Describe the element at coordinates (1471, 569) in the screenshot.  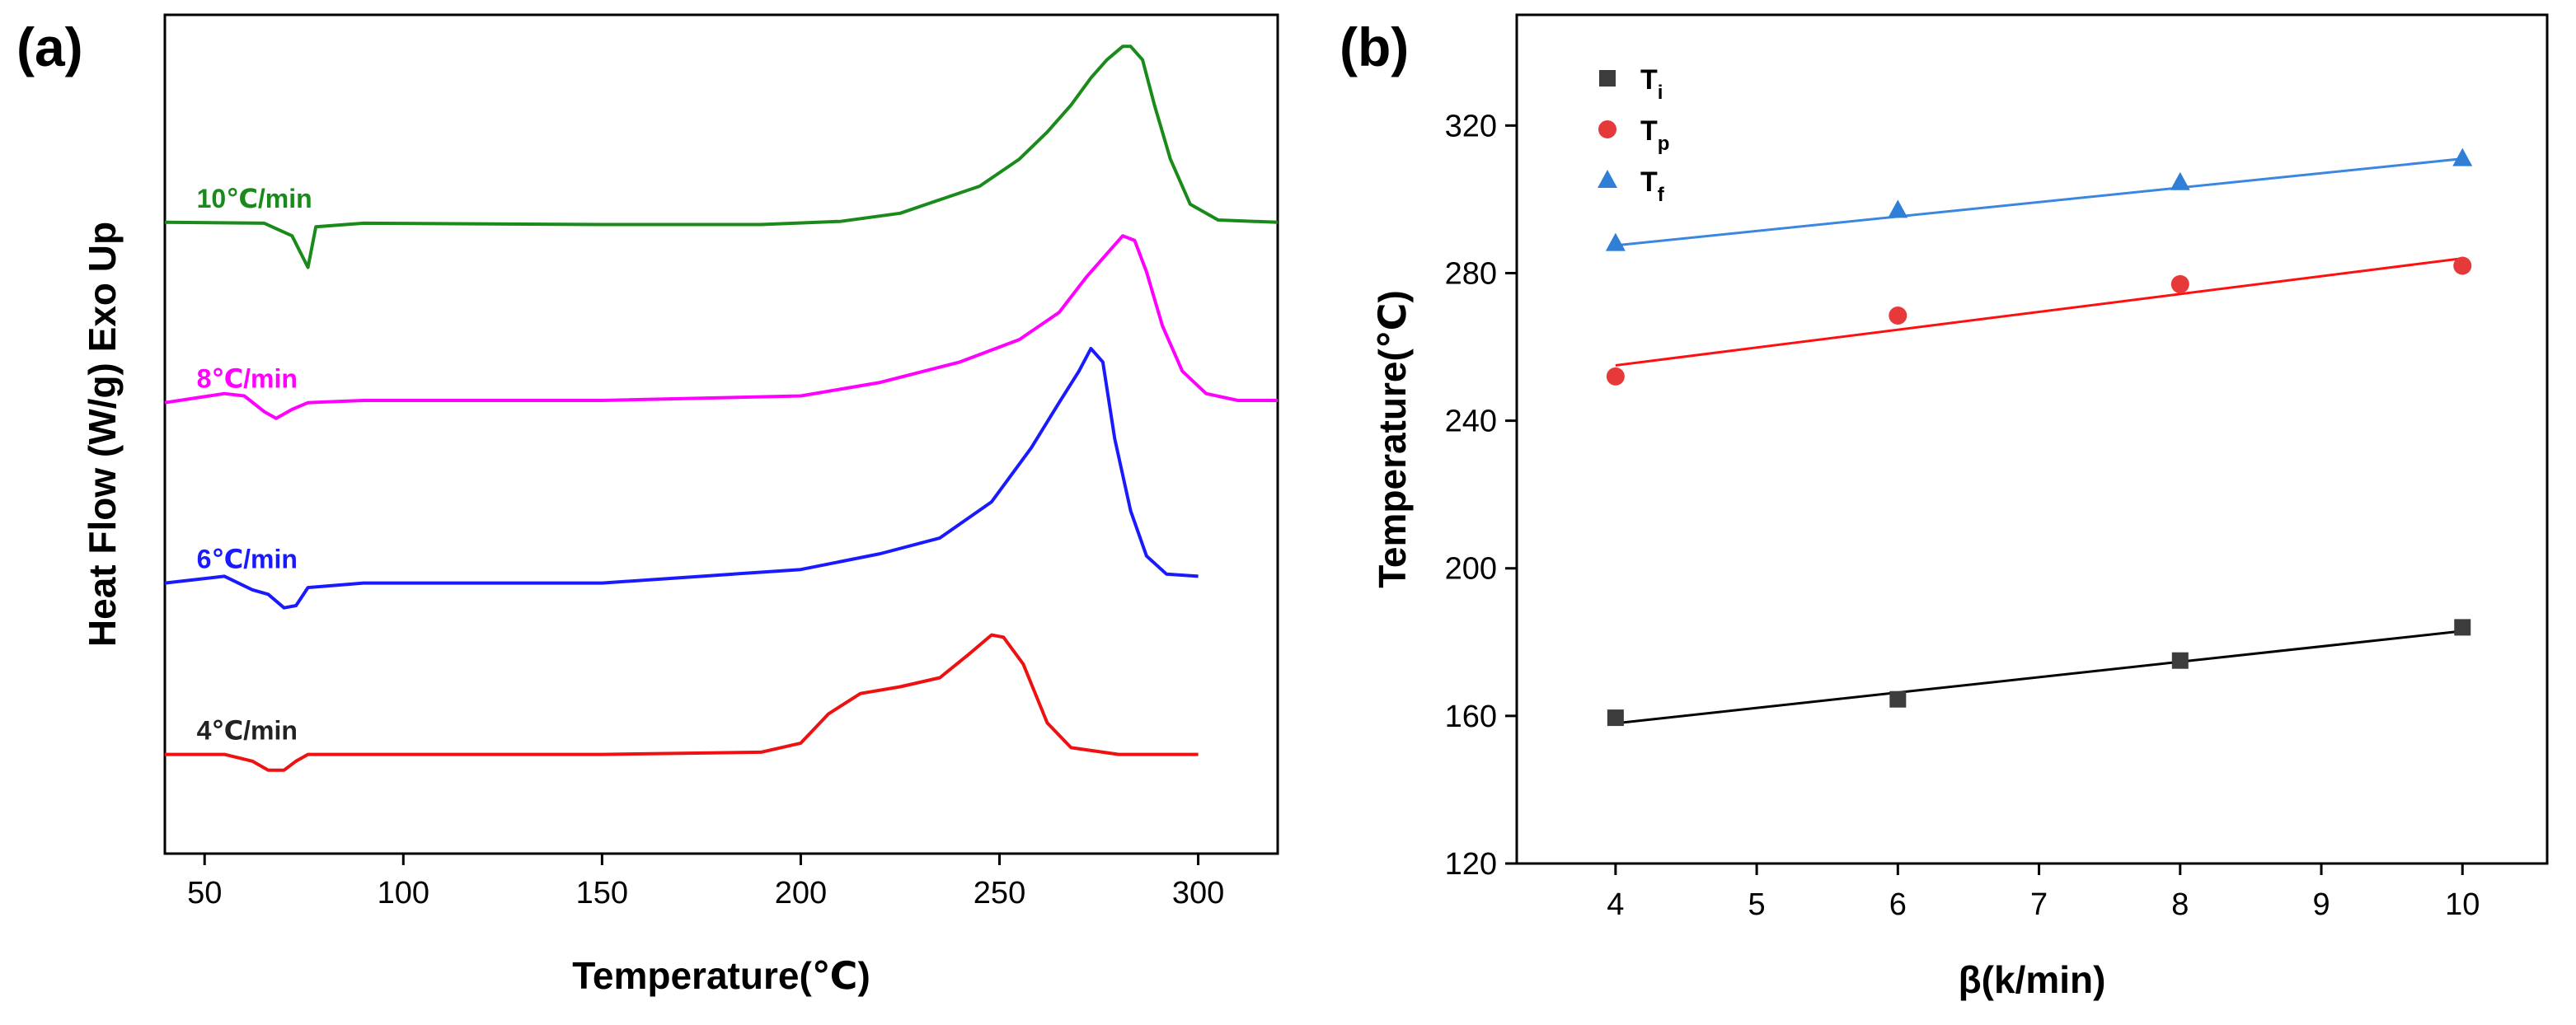
I see `panel-b-y-tick-label: 200` at that location.